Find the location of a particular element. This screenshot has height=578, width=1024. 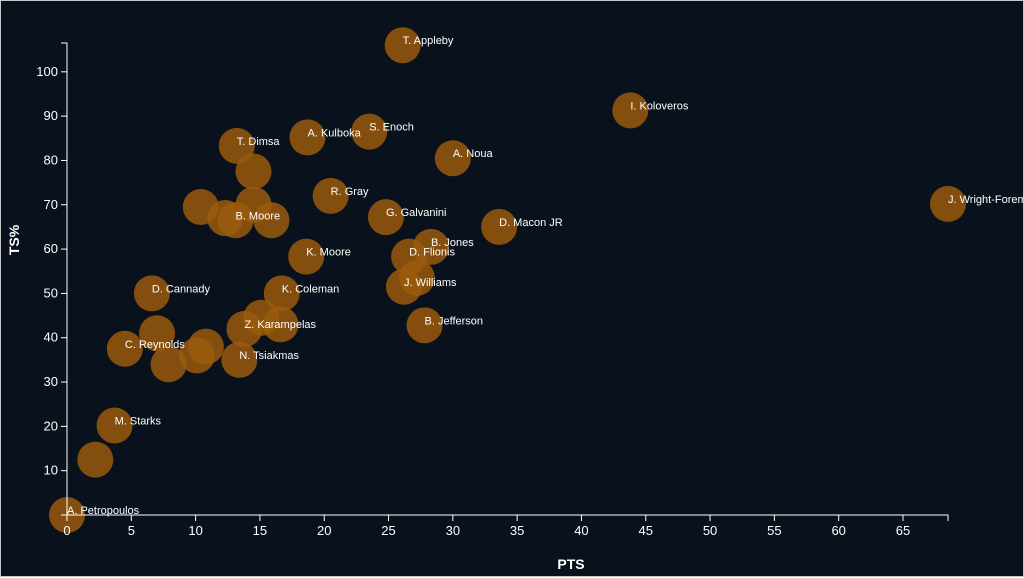

point-label: B. Jefferson is located at coordinates (454, 321).